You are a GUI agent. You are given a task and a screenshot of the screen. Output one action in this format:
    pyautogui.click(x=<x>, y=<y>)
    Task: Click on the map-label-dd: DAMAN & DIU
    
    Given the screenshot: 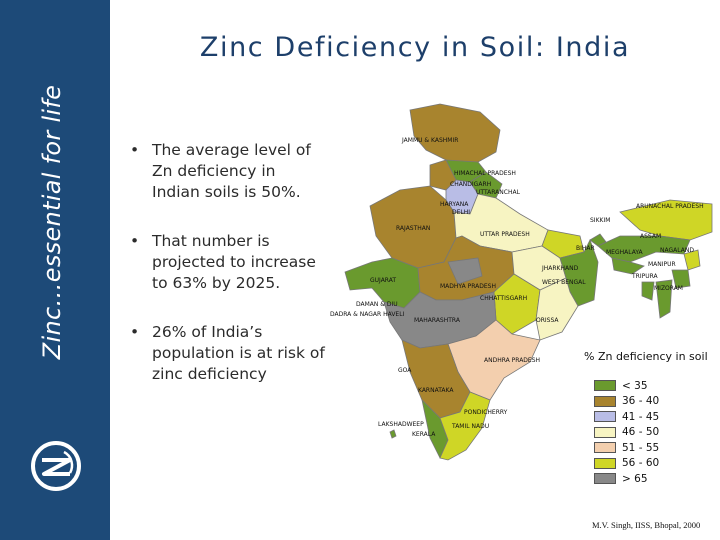 What is the action you would take?
    pyautogui.click(x=377, y=304)
    